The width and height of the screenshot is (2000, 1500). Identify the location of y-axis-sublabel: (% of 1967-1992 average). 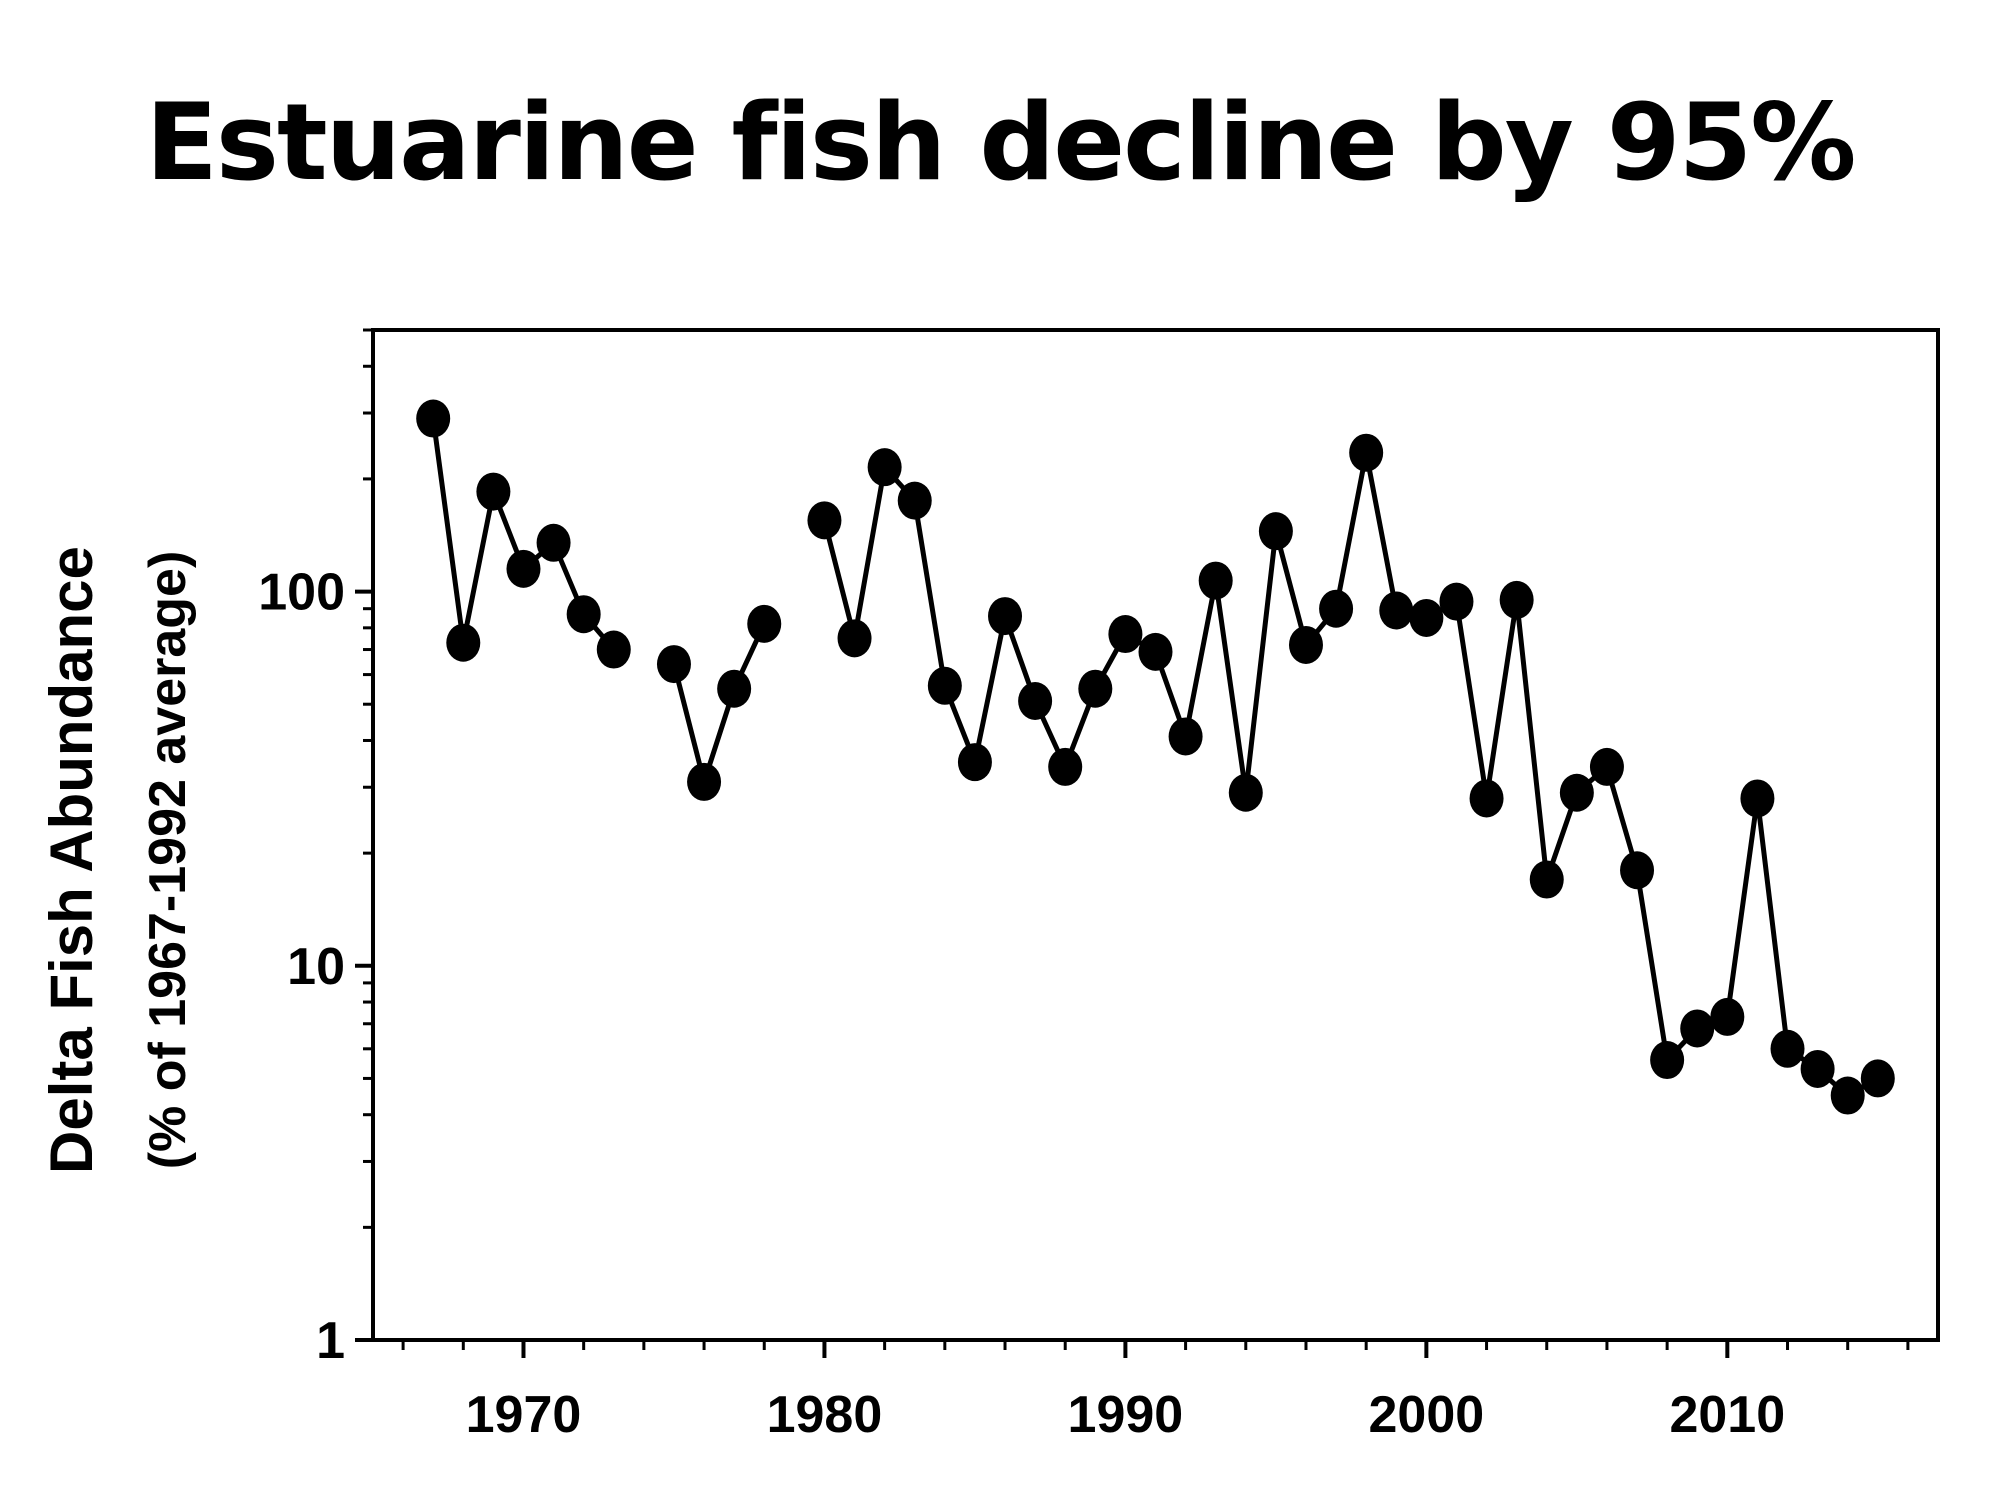
(168, 860).